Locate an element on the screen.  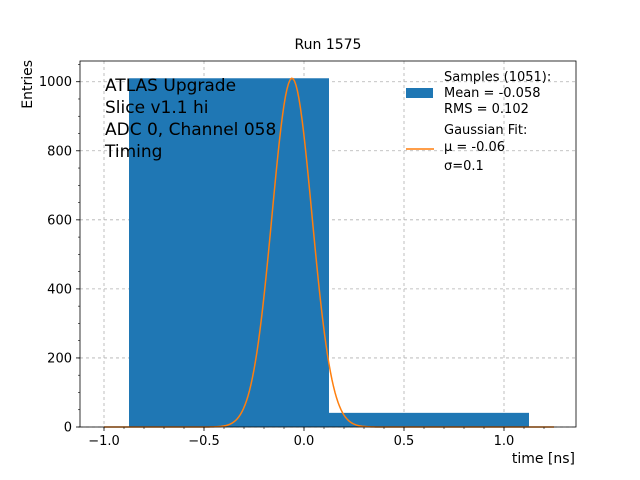
x-tick-label: 0.0 is located at coordinates (304, 441).